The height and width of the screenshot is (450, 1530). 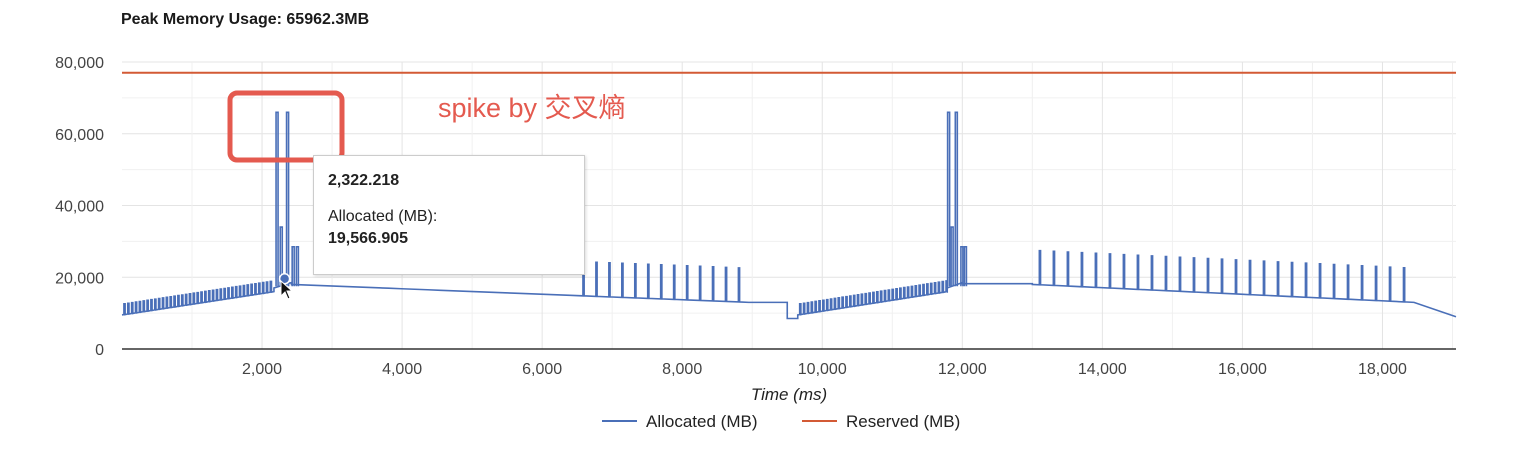 What do you see at coordinates (1102, 369) in the screenshot?
I see `x-tick-label: 14,000` at bounding box center [1102, 369].